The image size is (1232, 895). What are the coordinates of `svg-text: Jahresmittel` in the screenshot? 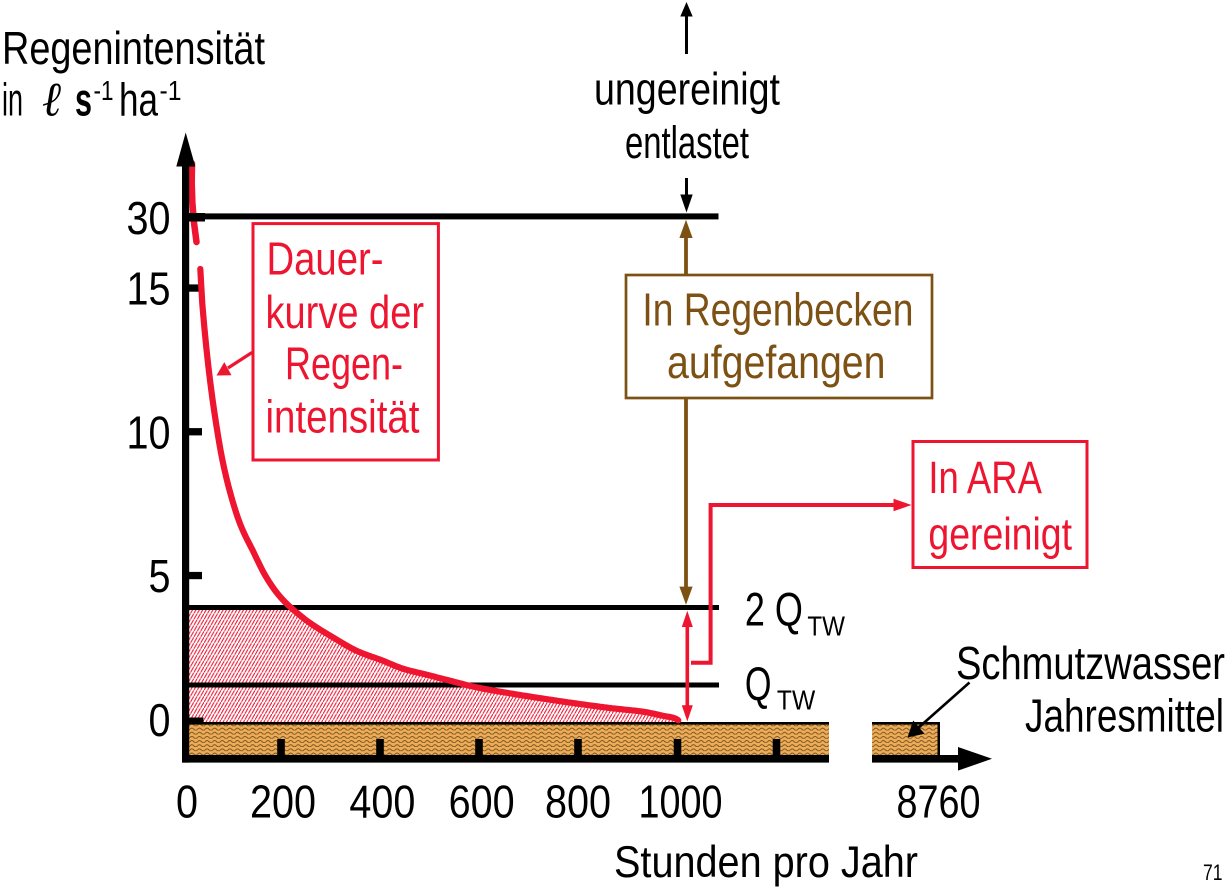 It's located at (1124, 716).